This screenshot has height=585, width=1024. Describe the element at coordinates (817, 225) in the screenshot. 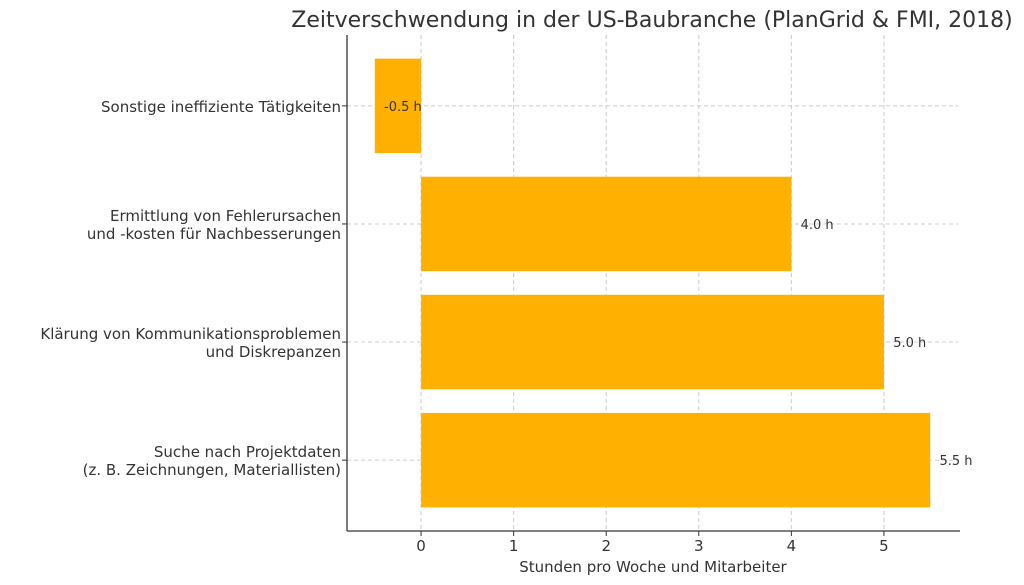

I see `data-label: 4.0 h` at that location.